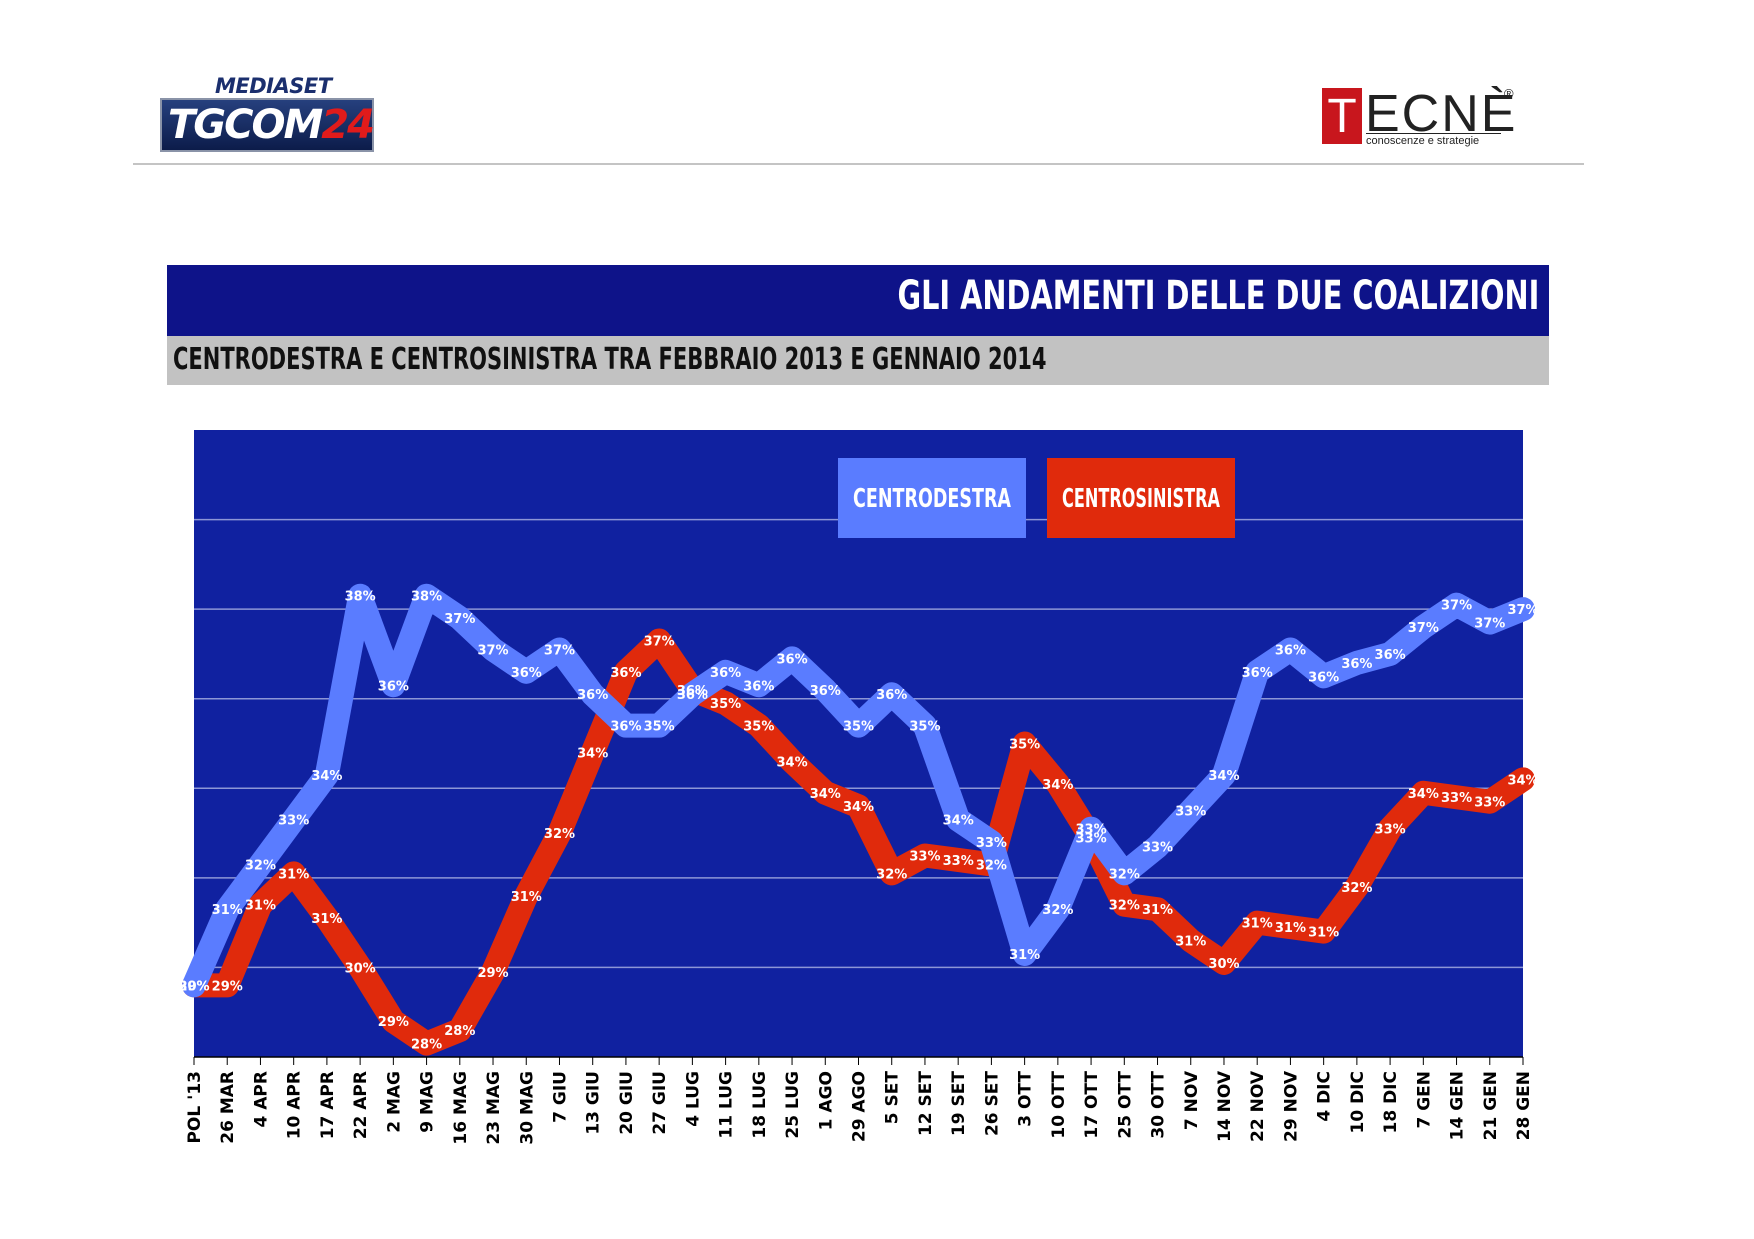  What do you see at coordinates (1141, 499) in the screenshot?
I see `legend-label-centrosinistra: CENTROSINISTRA` at bounding box center [1141, 499].